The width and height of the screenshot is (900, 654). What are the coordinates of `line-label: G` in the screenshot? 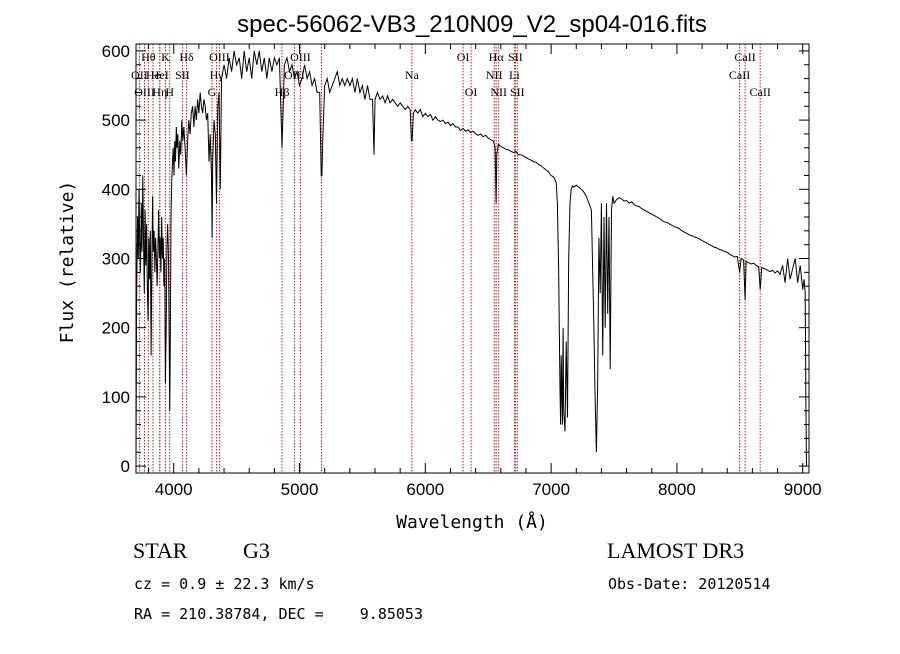 It's located at (212, 92).